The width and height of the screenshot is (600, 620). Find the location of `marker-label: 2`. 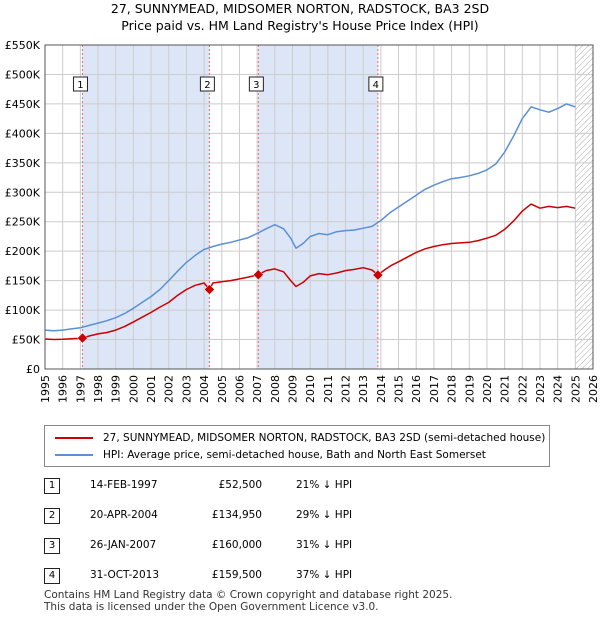

marker-label: 2 is located at coordinates (207, 85).